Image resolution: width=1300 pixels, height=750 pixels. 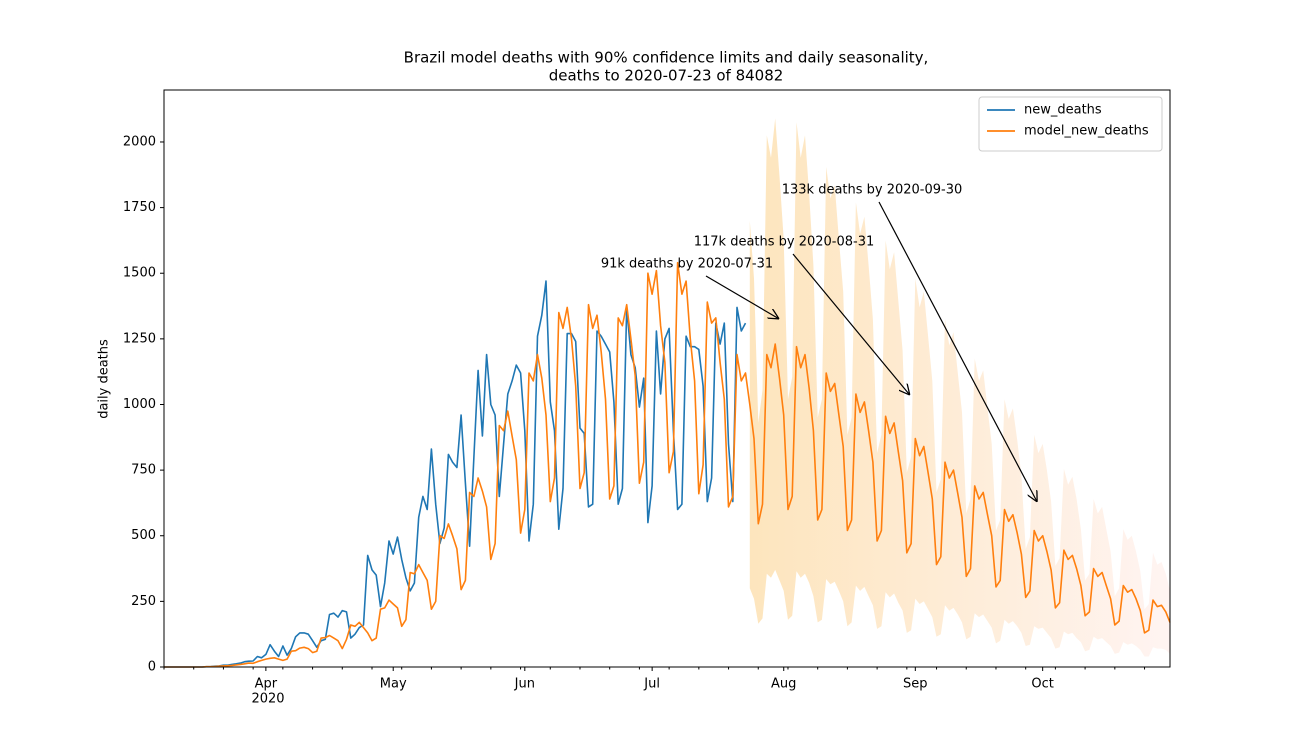 What do you see at coordinates (784, 242) in the screenshot?
I see `annotation-text: 117k deaths by 2020-08-31` at bounding box center [784, 242].